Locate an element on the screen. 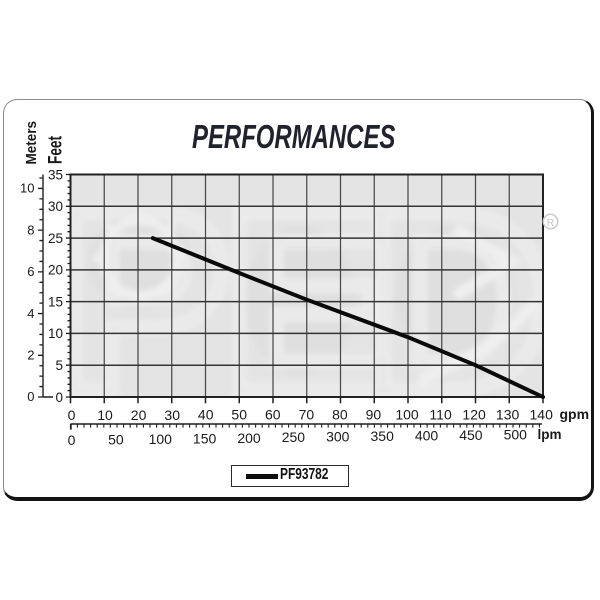 This screenshot has height=600, width=600. svg-text: 250 is located at coordinates (294, 437).